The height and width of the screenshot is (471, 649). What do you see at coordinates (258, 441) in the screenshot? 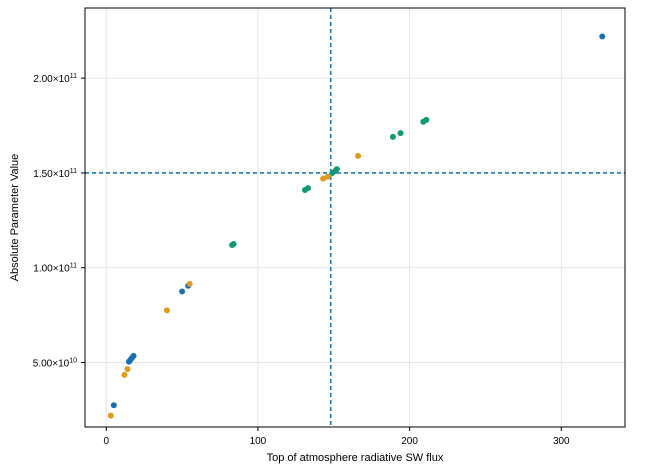
I see `x-tick-label: 100` at bounding box center [258, 441].